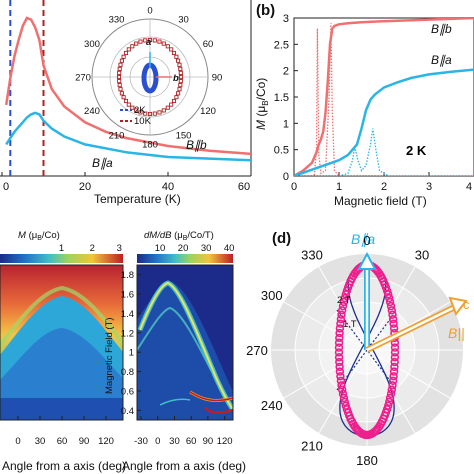 The width and height of the screenshot is (474, 474). Describe the element at coordinates (131, 353) in the screenshot. I see `panel-c2-y-tick: 1` at that location.